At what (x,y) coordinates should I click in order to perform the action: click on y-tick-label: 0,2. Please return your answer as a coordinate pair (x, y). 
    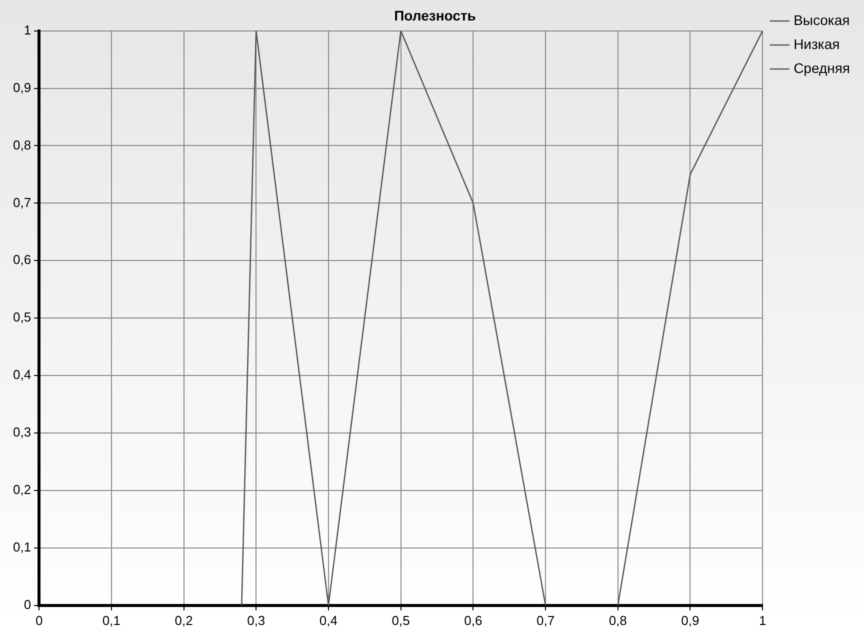
    Looking at the image, I should click on (22, 490).